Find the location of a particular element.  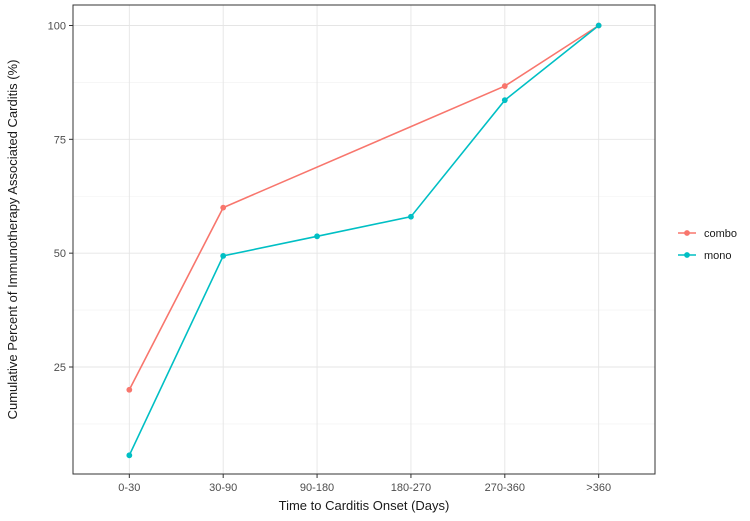

y-tick-label: 50 is located at coordinates (60, 254).